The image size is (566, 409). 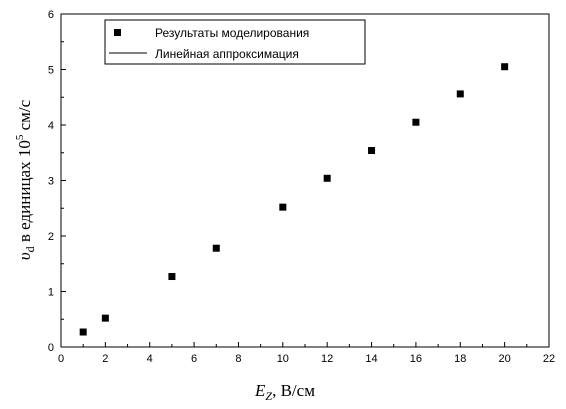 What do you see at coordinates (238, 359) in the screenshot?
I see `x-tick-label: 8` at bounding box center [238, 359].